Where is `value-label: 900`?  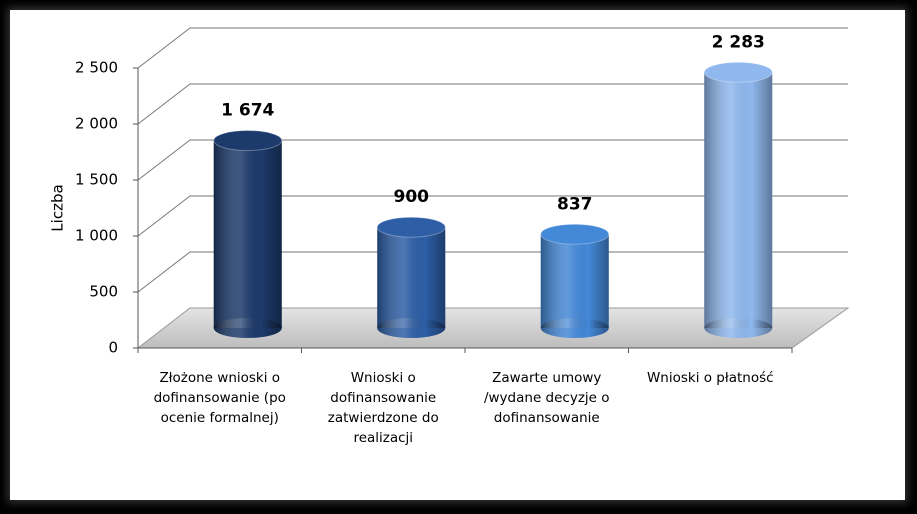
value-label: 900 is located at coordinates (412, 197).